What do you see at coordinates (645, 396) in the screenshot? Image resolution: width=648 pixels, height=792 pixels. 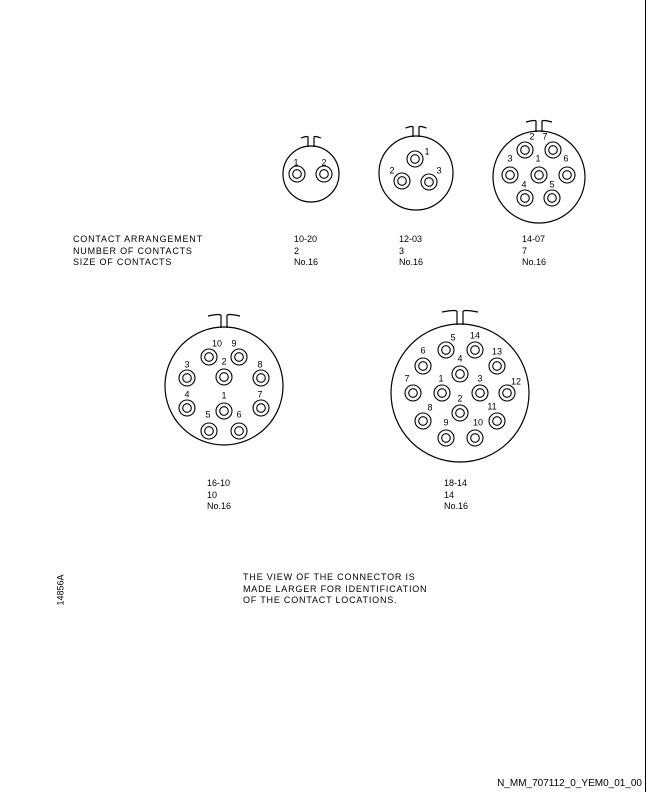 I see `page-right-border` at bounding box center [645, 396].